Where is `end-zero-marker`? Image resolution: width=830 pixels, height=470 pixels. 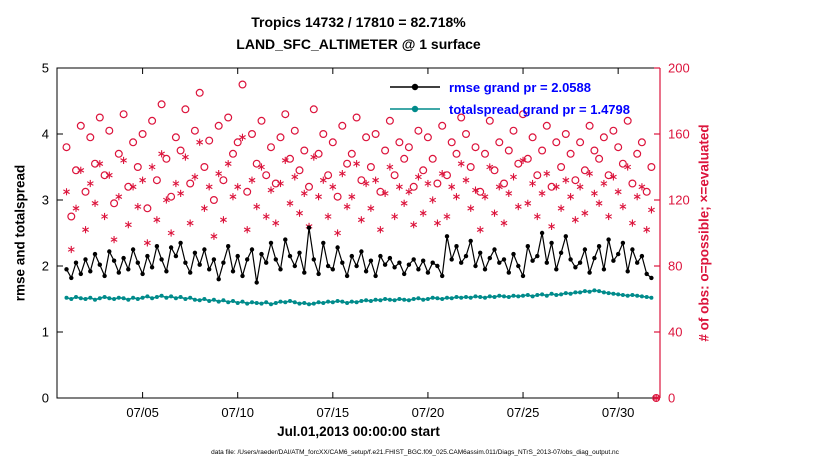 end-zero-marker is located at coordinates (656, 398).